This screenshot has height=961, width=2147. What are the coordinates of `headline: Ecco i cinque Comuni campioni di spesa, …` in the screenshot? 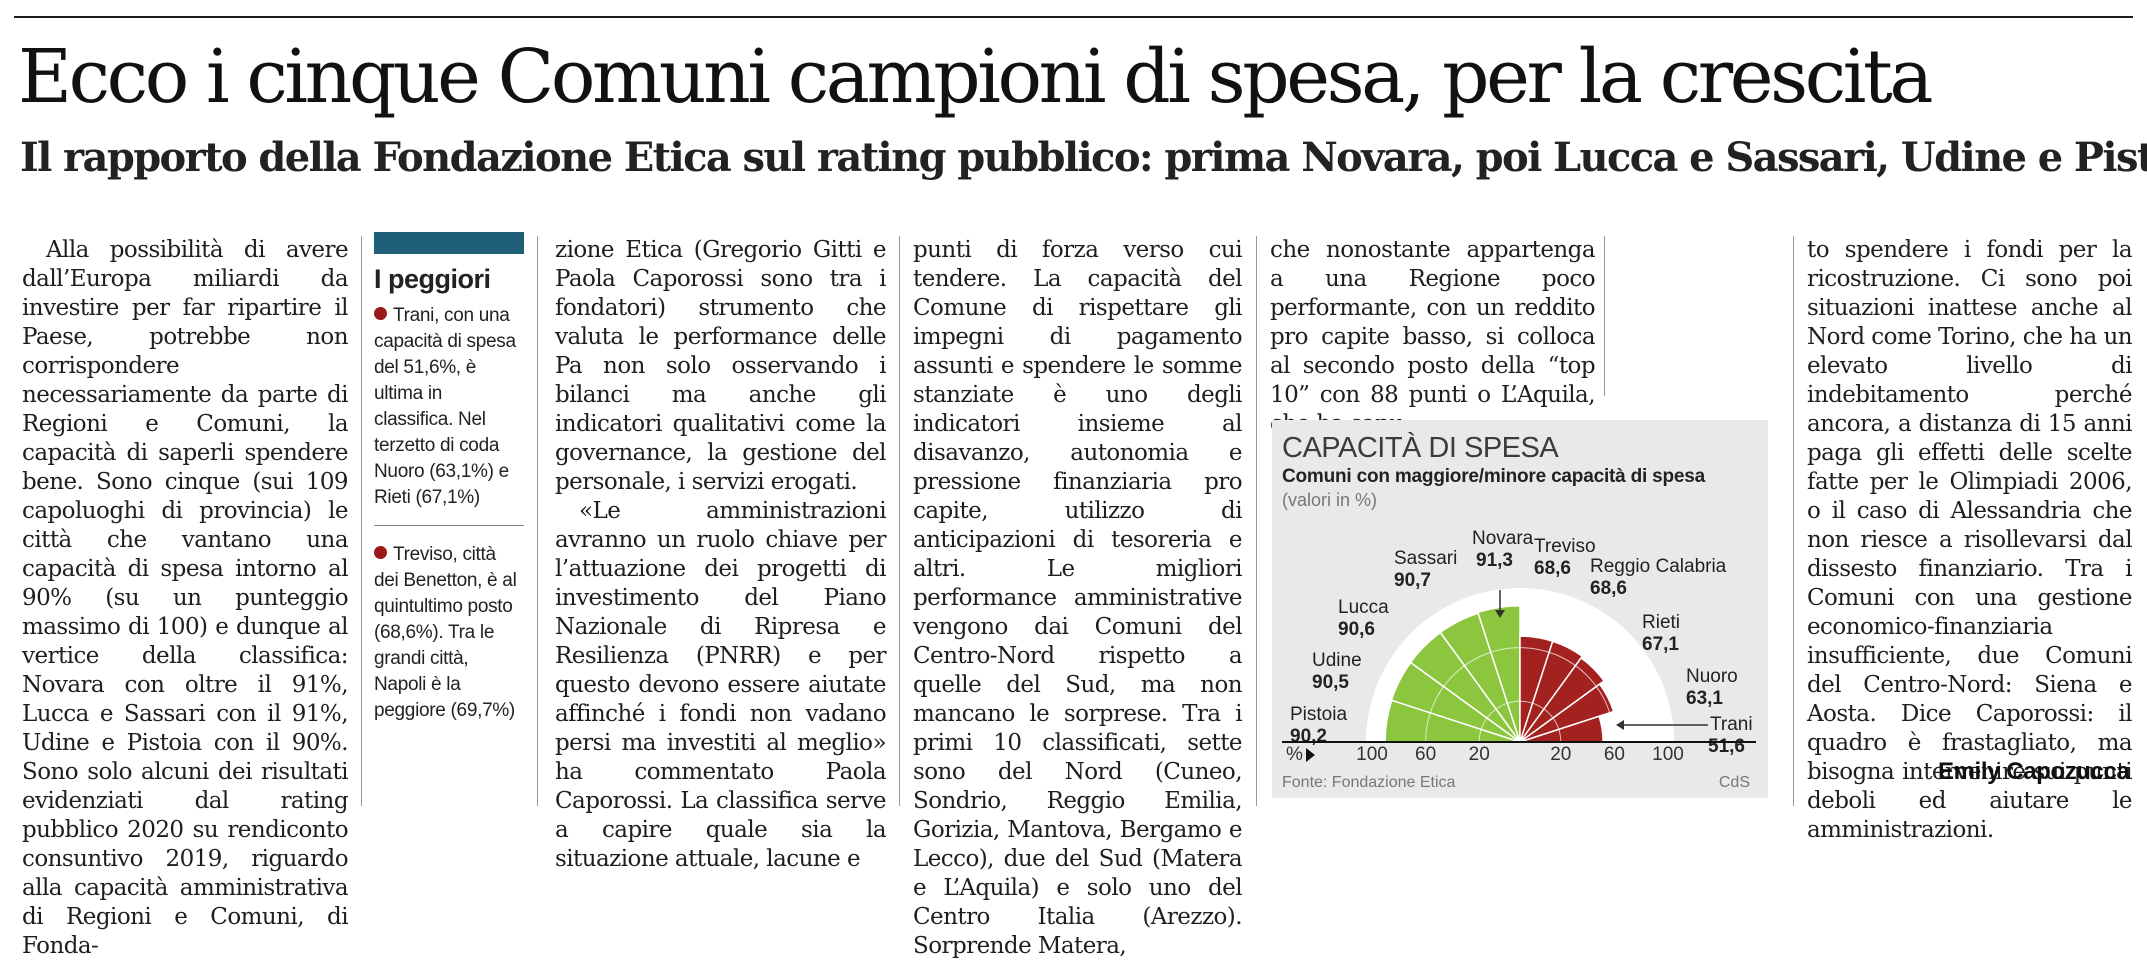 It's located at (975, 77).